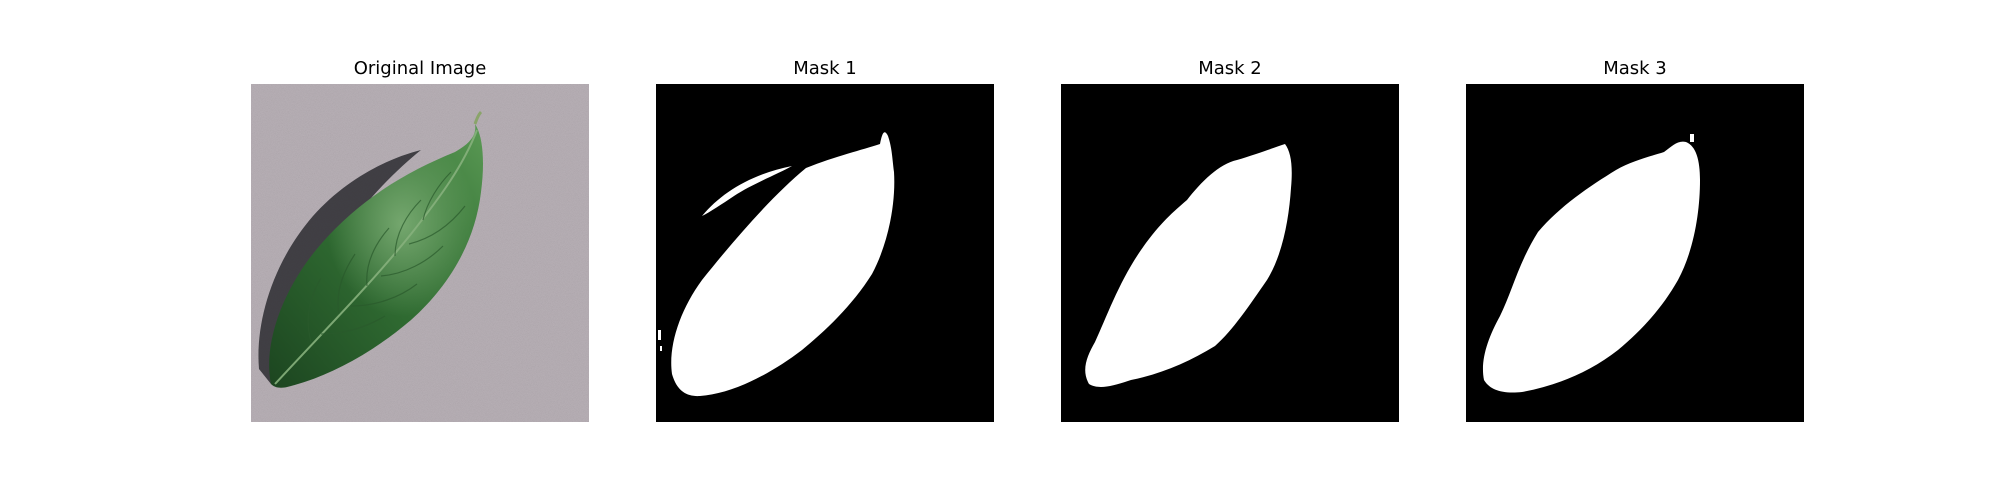 This screenshot has height=500, width=2000. Describe the element at coordinates (1635, 68) in the screenshot. I see `mask-3-title: Mask 3` at that location.